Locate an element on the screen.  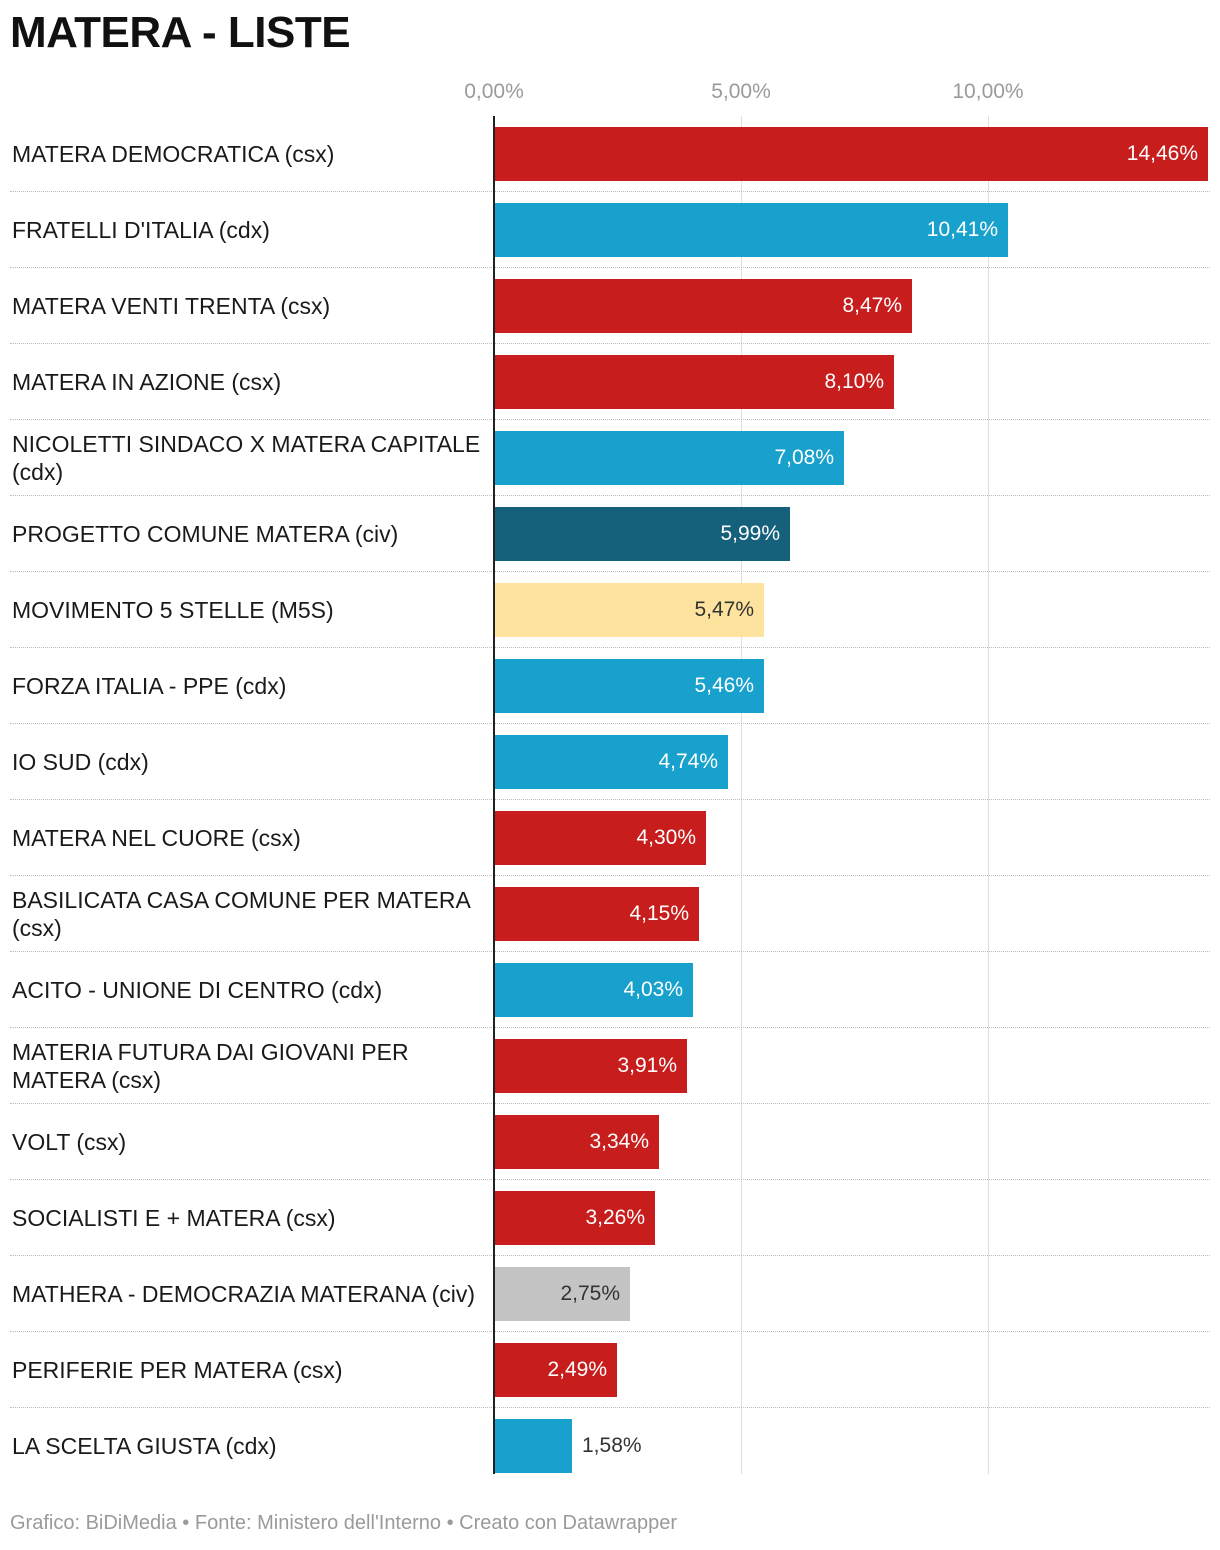
category-label: MATERA NEL CUORE (csx) is located at coordinates (156, 838).